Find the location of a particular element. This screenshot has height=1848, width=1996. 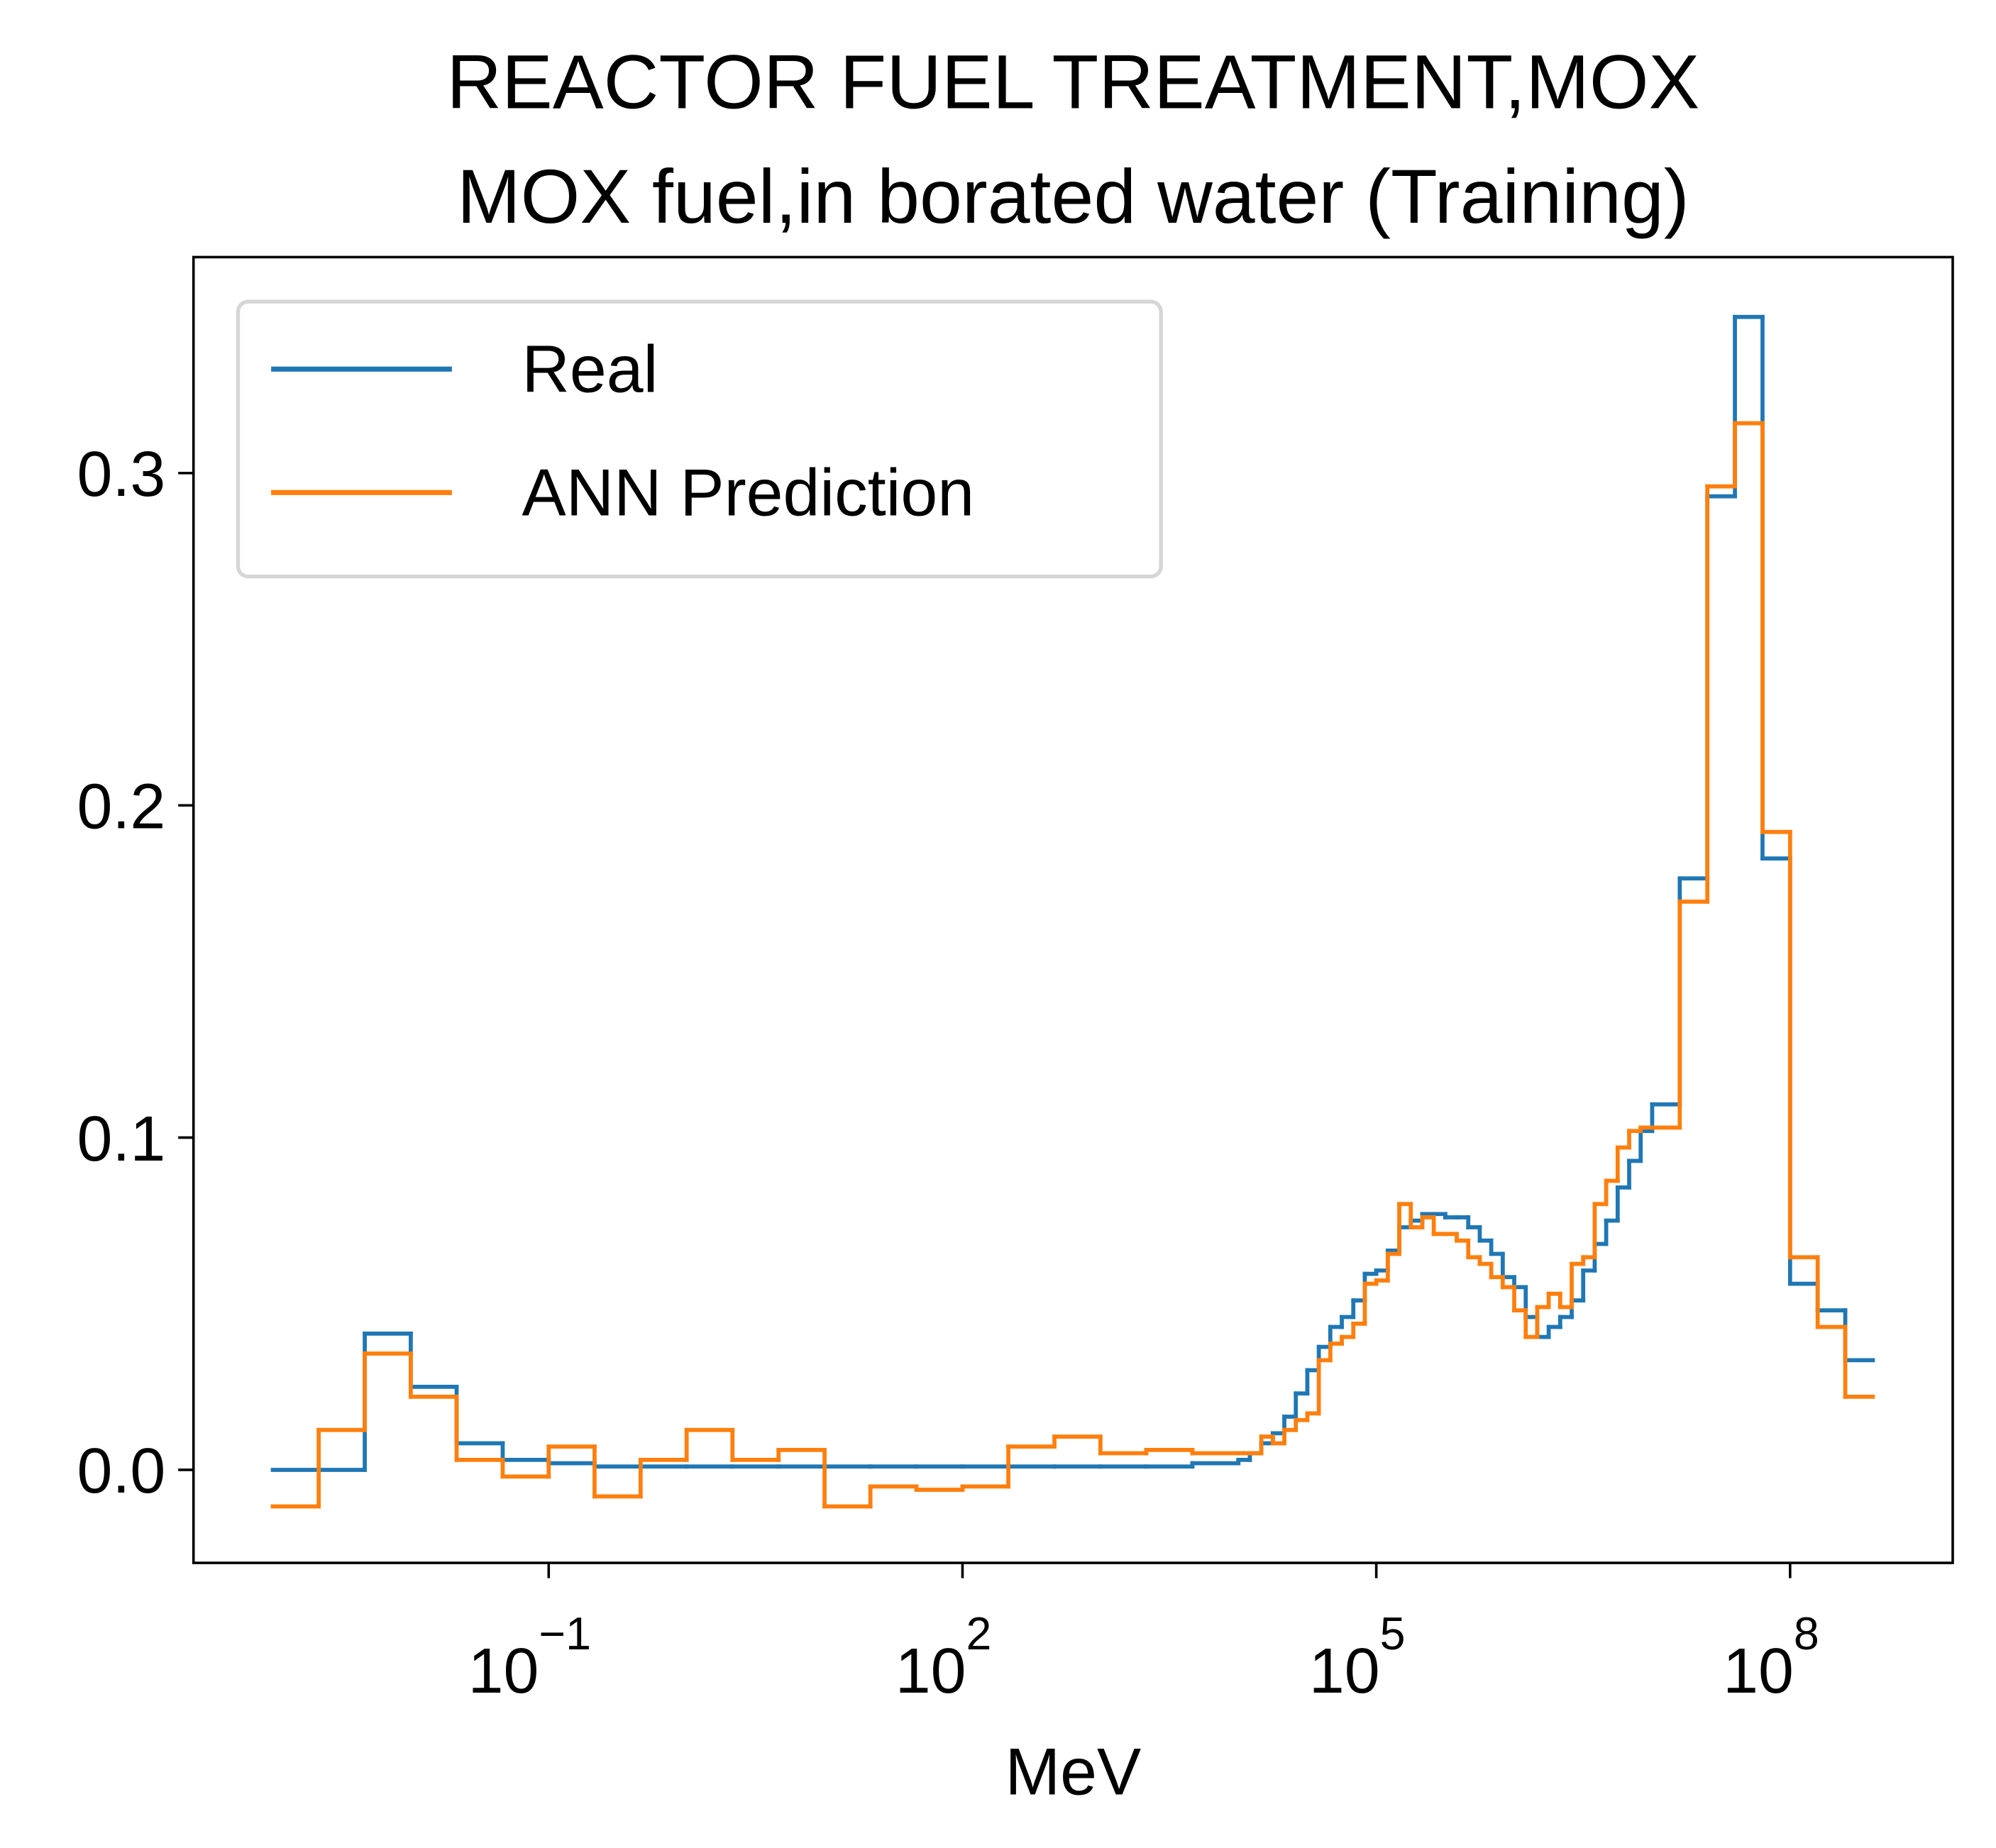

chart-title: MOX fuel,in borated water (Training) is located at coordinates (1073, 196).